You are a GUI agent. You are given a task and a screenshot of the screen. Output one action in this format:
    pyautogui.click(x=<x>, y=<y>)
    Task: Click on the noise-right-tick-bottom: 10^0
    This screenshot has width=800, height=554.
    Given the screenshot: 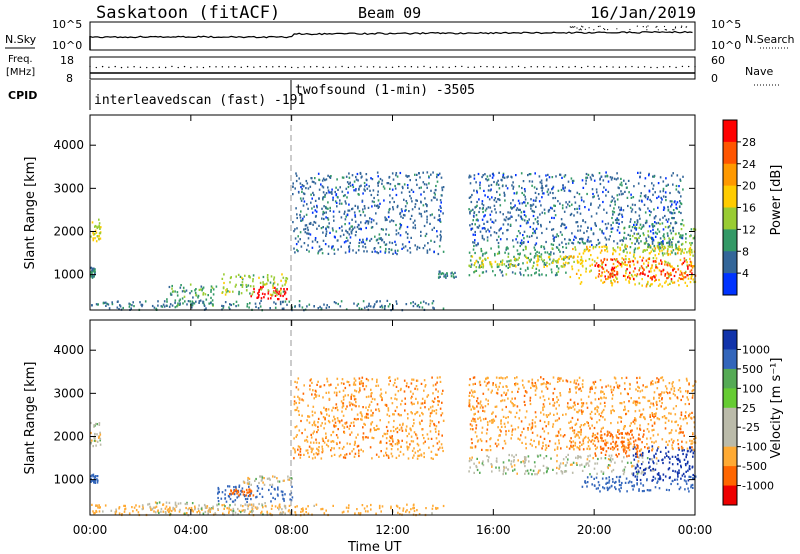 What is the action you would take?
    pyautogui.click(x=726, y=45)
    